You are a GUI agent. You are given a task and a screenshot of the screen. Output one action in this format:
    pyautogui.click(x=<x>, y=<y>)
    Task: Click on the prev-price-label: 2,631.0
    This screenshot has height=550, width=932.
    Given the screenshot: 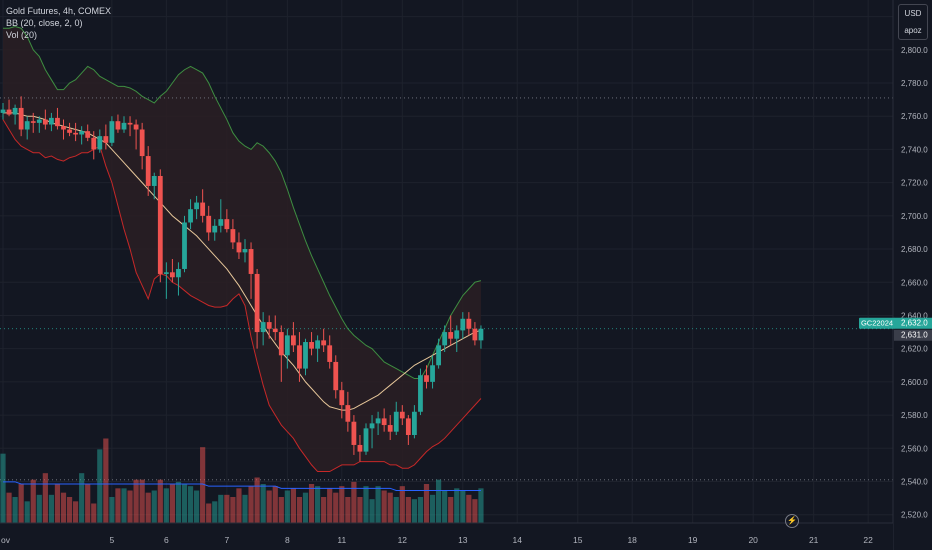 What is the action you would take?
    pyautogui.click(x=914, y=335)
    